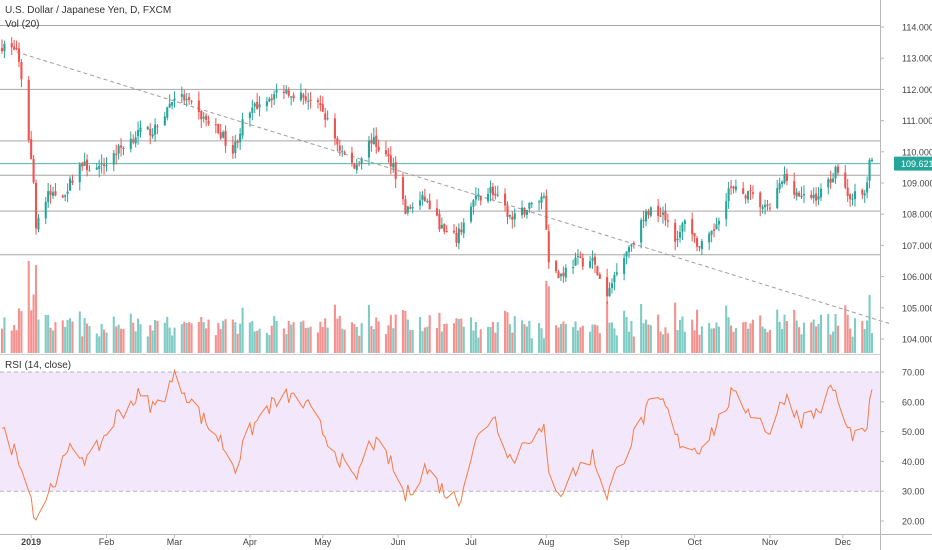  I want to click on time-tick-label: Aug, so click(546, 542).